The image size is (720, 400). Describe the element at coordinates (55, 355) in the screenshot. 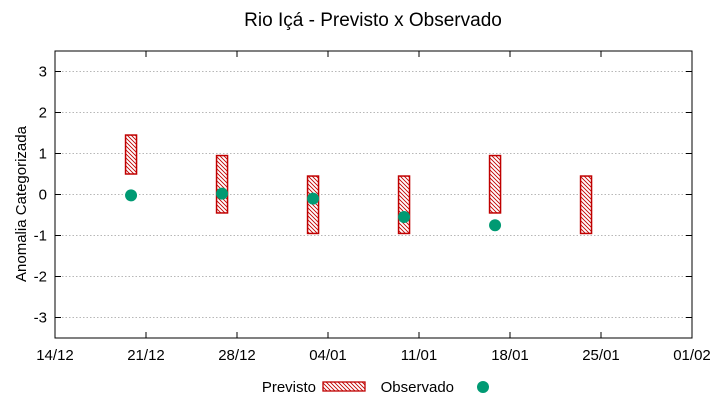

I see `x-tick-label: 14/12` at that location.